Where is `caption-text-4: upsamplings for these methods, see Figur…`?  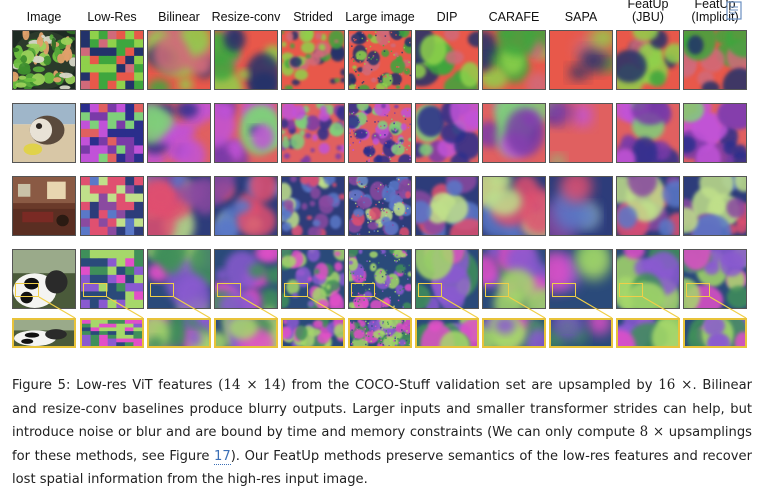 caption-text-4: upsamplings for these methods, see Figur… is located at coordinates (382, 444).